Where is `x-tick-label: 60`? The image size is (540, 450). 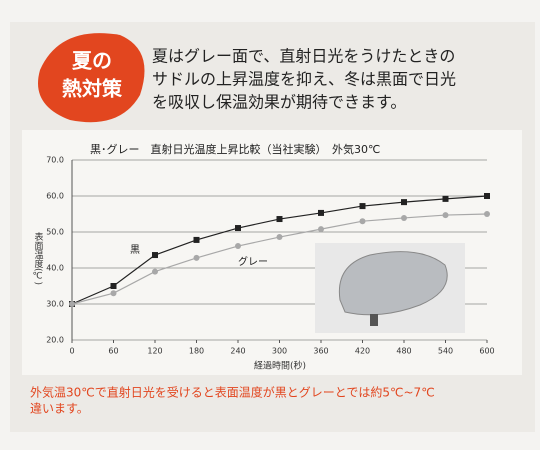
x-tick-label: 60 is located at coordinates (113, 351).